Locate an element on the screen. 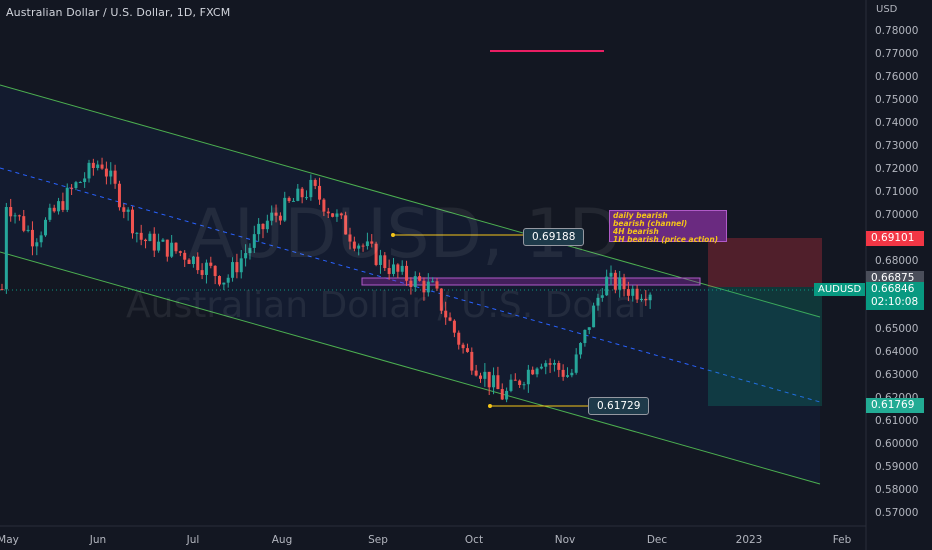  current-price-tag: 0.66846 02:10:08 is located at coordinates (895, 296).